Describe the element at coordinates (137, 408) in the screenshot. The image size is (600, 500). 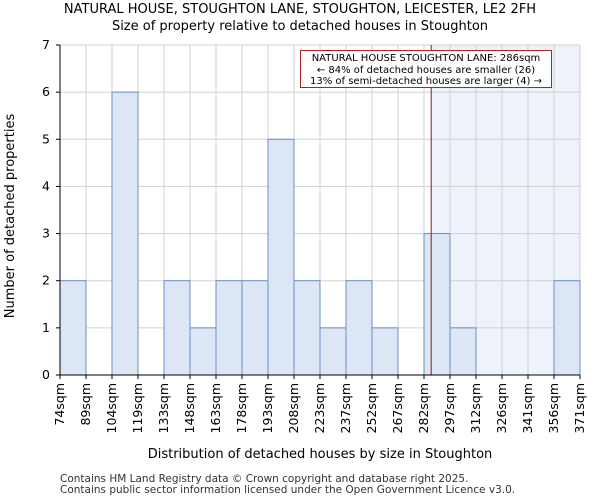
I see `x-tick-label: 119sqm` at that location.